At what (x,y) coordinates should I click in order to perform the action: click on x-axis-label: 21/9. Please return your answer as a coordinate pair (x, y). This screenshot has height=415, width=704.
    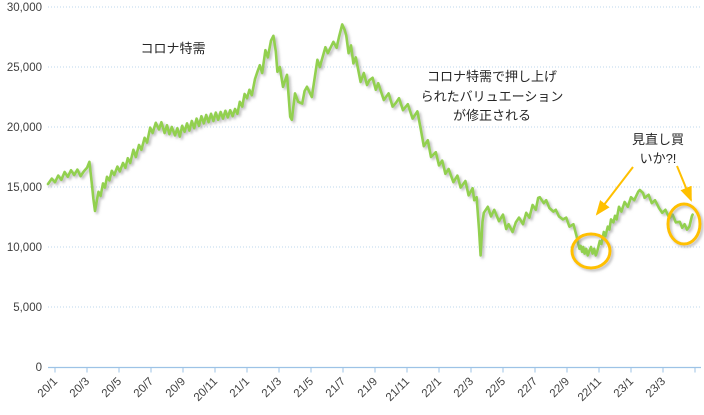
    Looking at the image, I should click on (368, 388).